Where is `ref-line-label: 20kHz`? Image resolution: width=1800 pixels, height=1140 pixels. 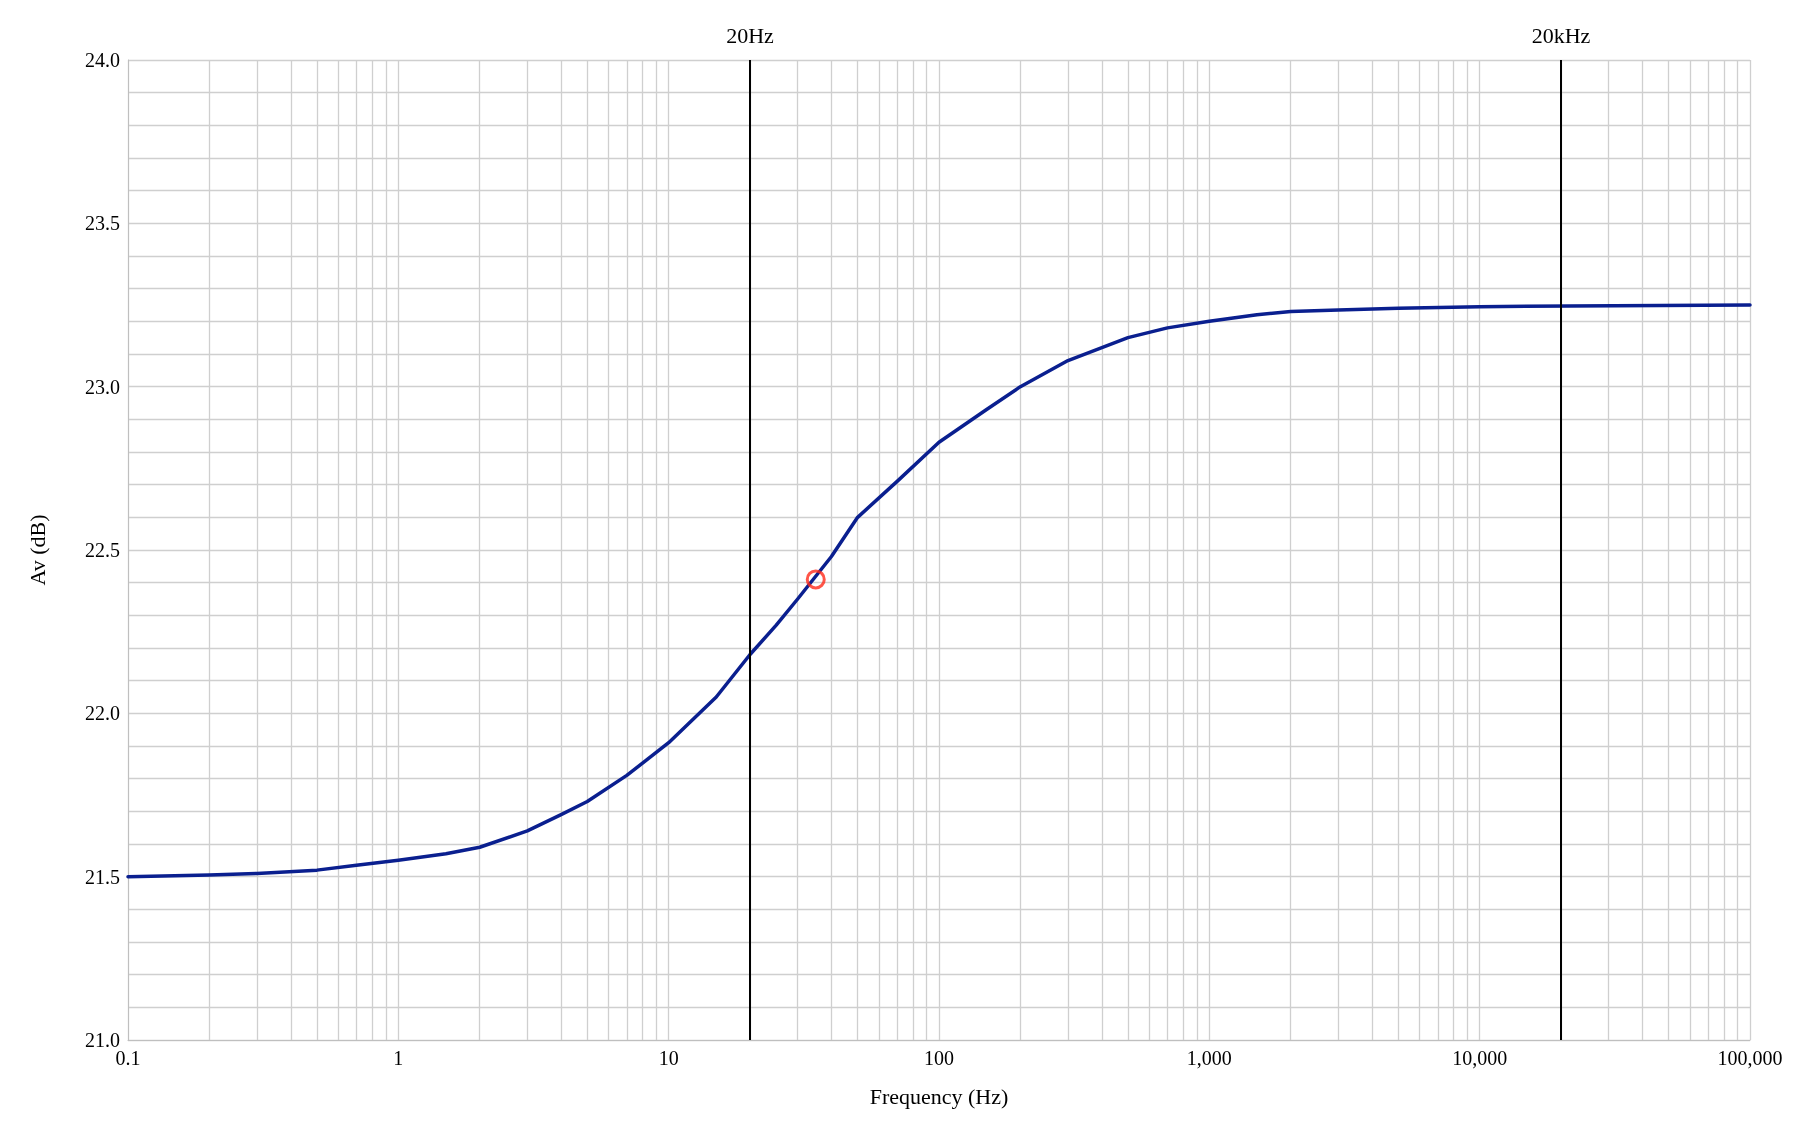 ref-line-label: 20kHz is located at coordinates (1561, 35).